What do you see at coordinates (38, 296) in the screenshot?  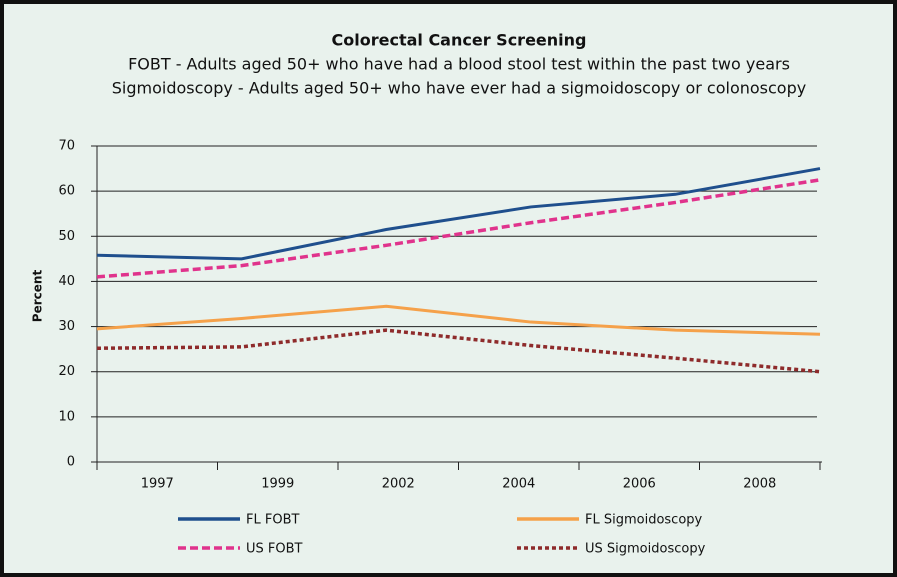 I see `y-axis-label: Percent` at bounding box center [38, 296].